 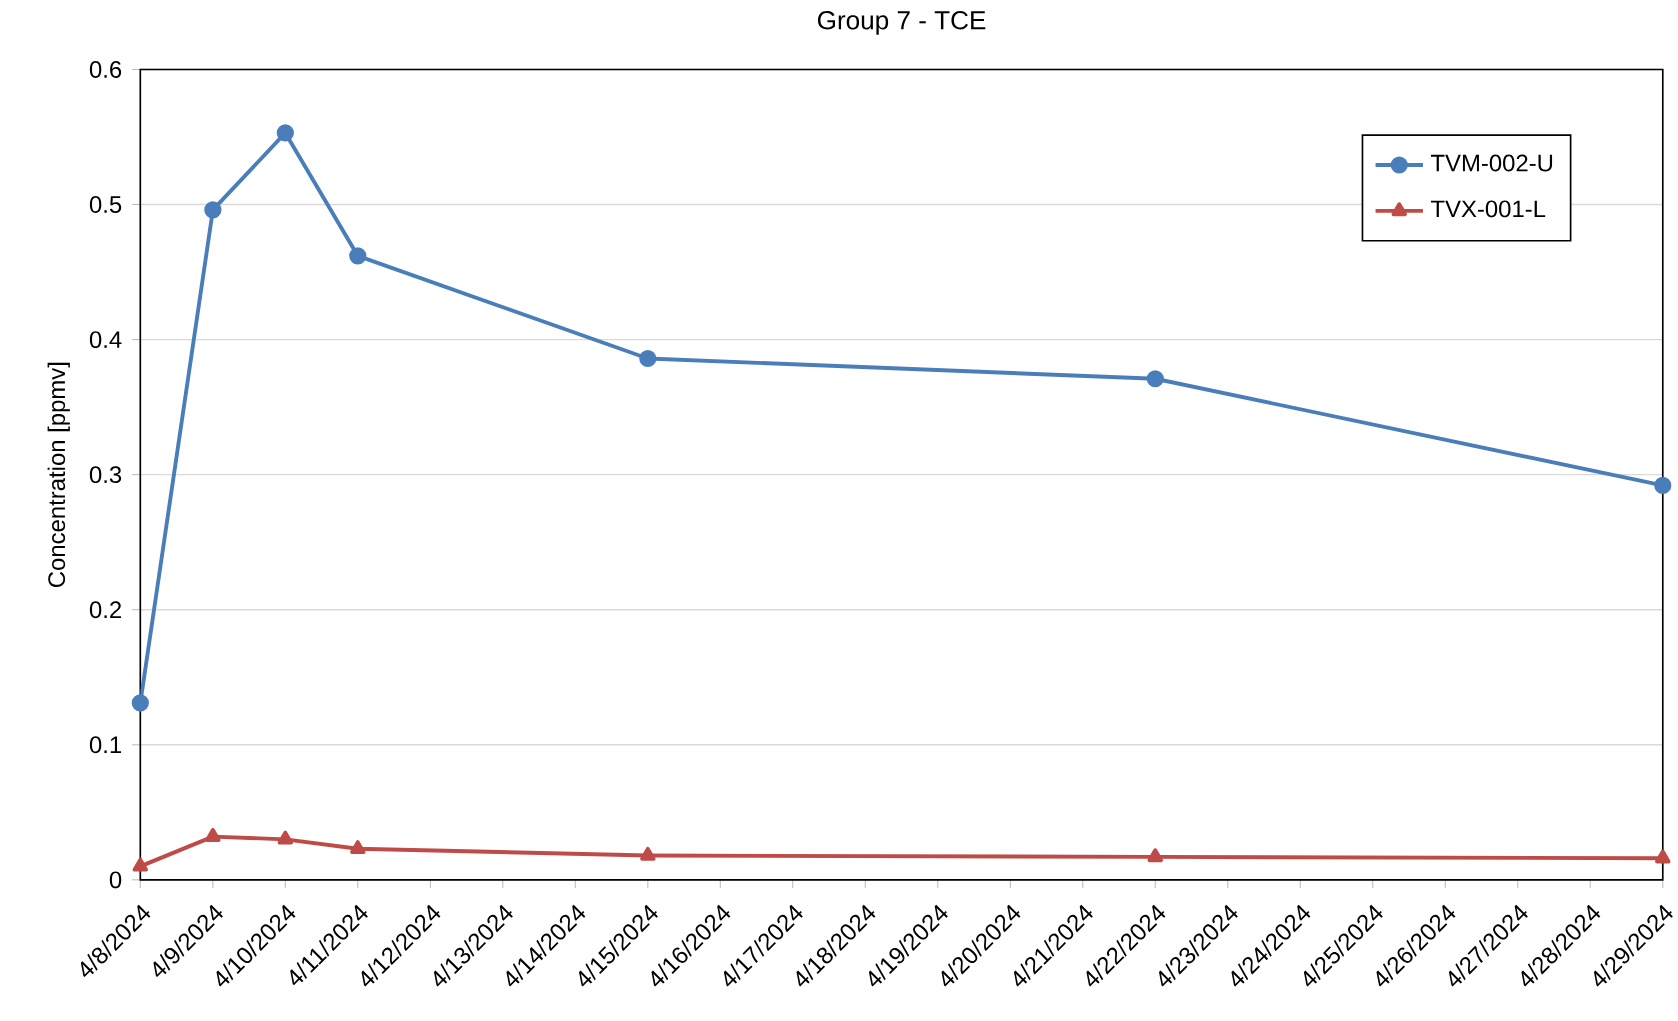 I want to click on y-tick-label: 0.6, so click(x=105, y=69).